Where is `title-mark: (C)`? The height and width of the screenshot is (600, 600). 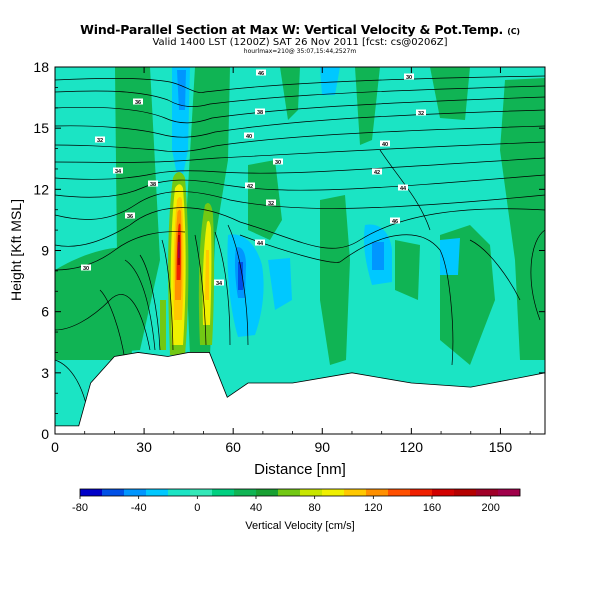
title-mark: (C) is located at coordinates (513, 31).